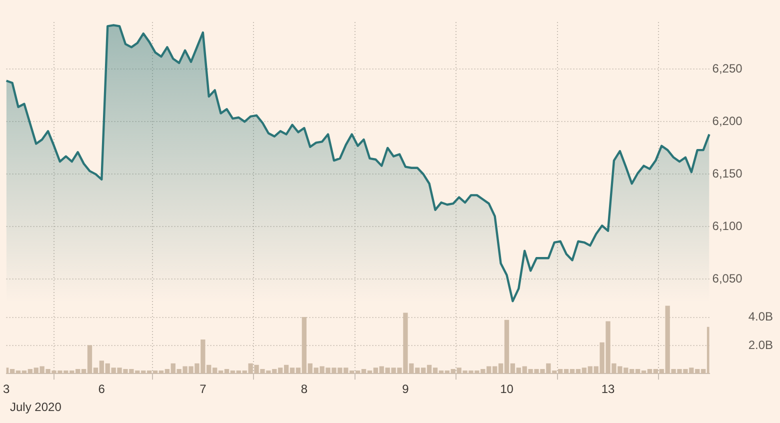 This screenshot has height=423, width=780. Describe the element at coordinates (507, 389) in the screenshot. I see `x-tick-label: 10` at that location.